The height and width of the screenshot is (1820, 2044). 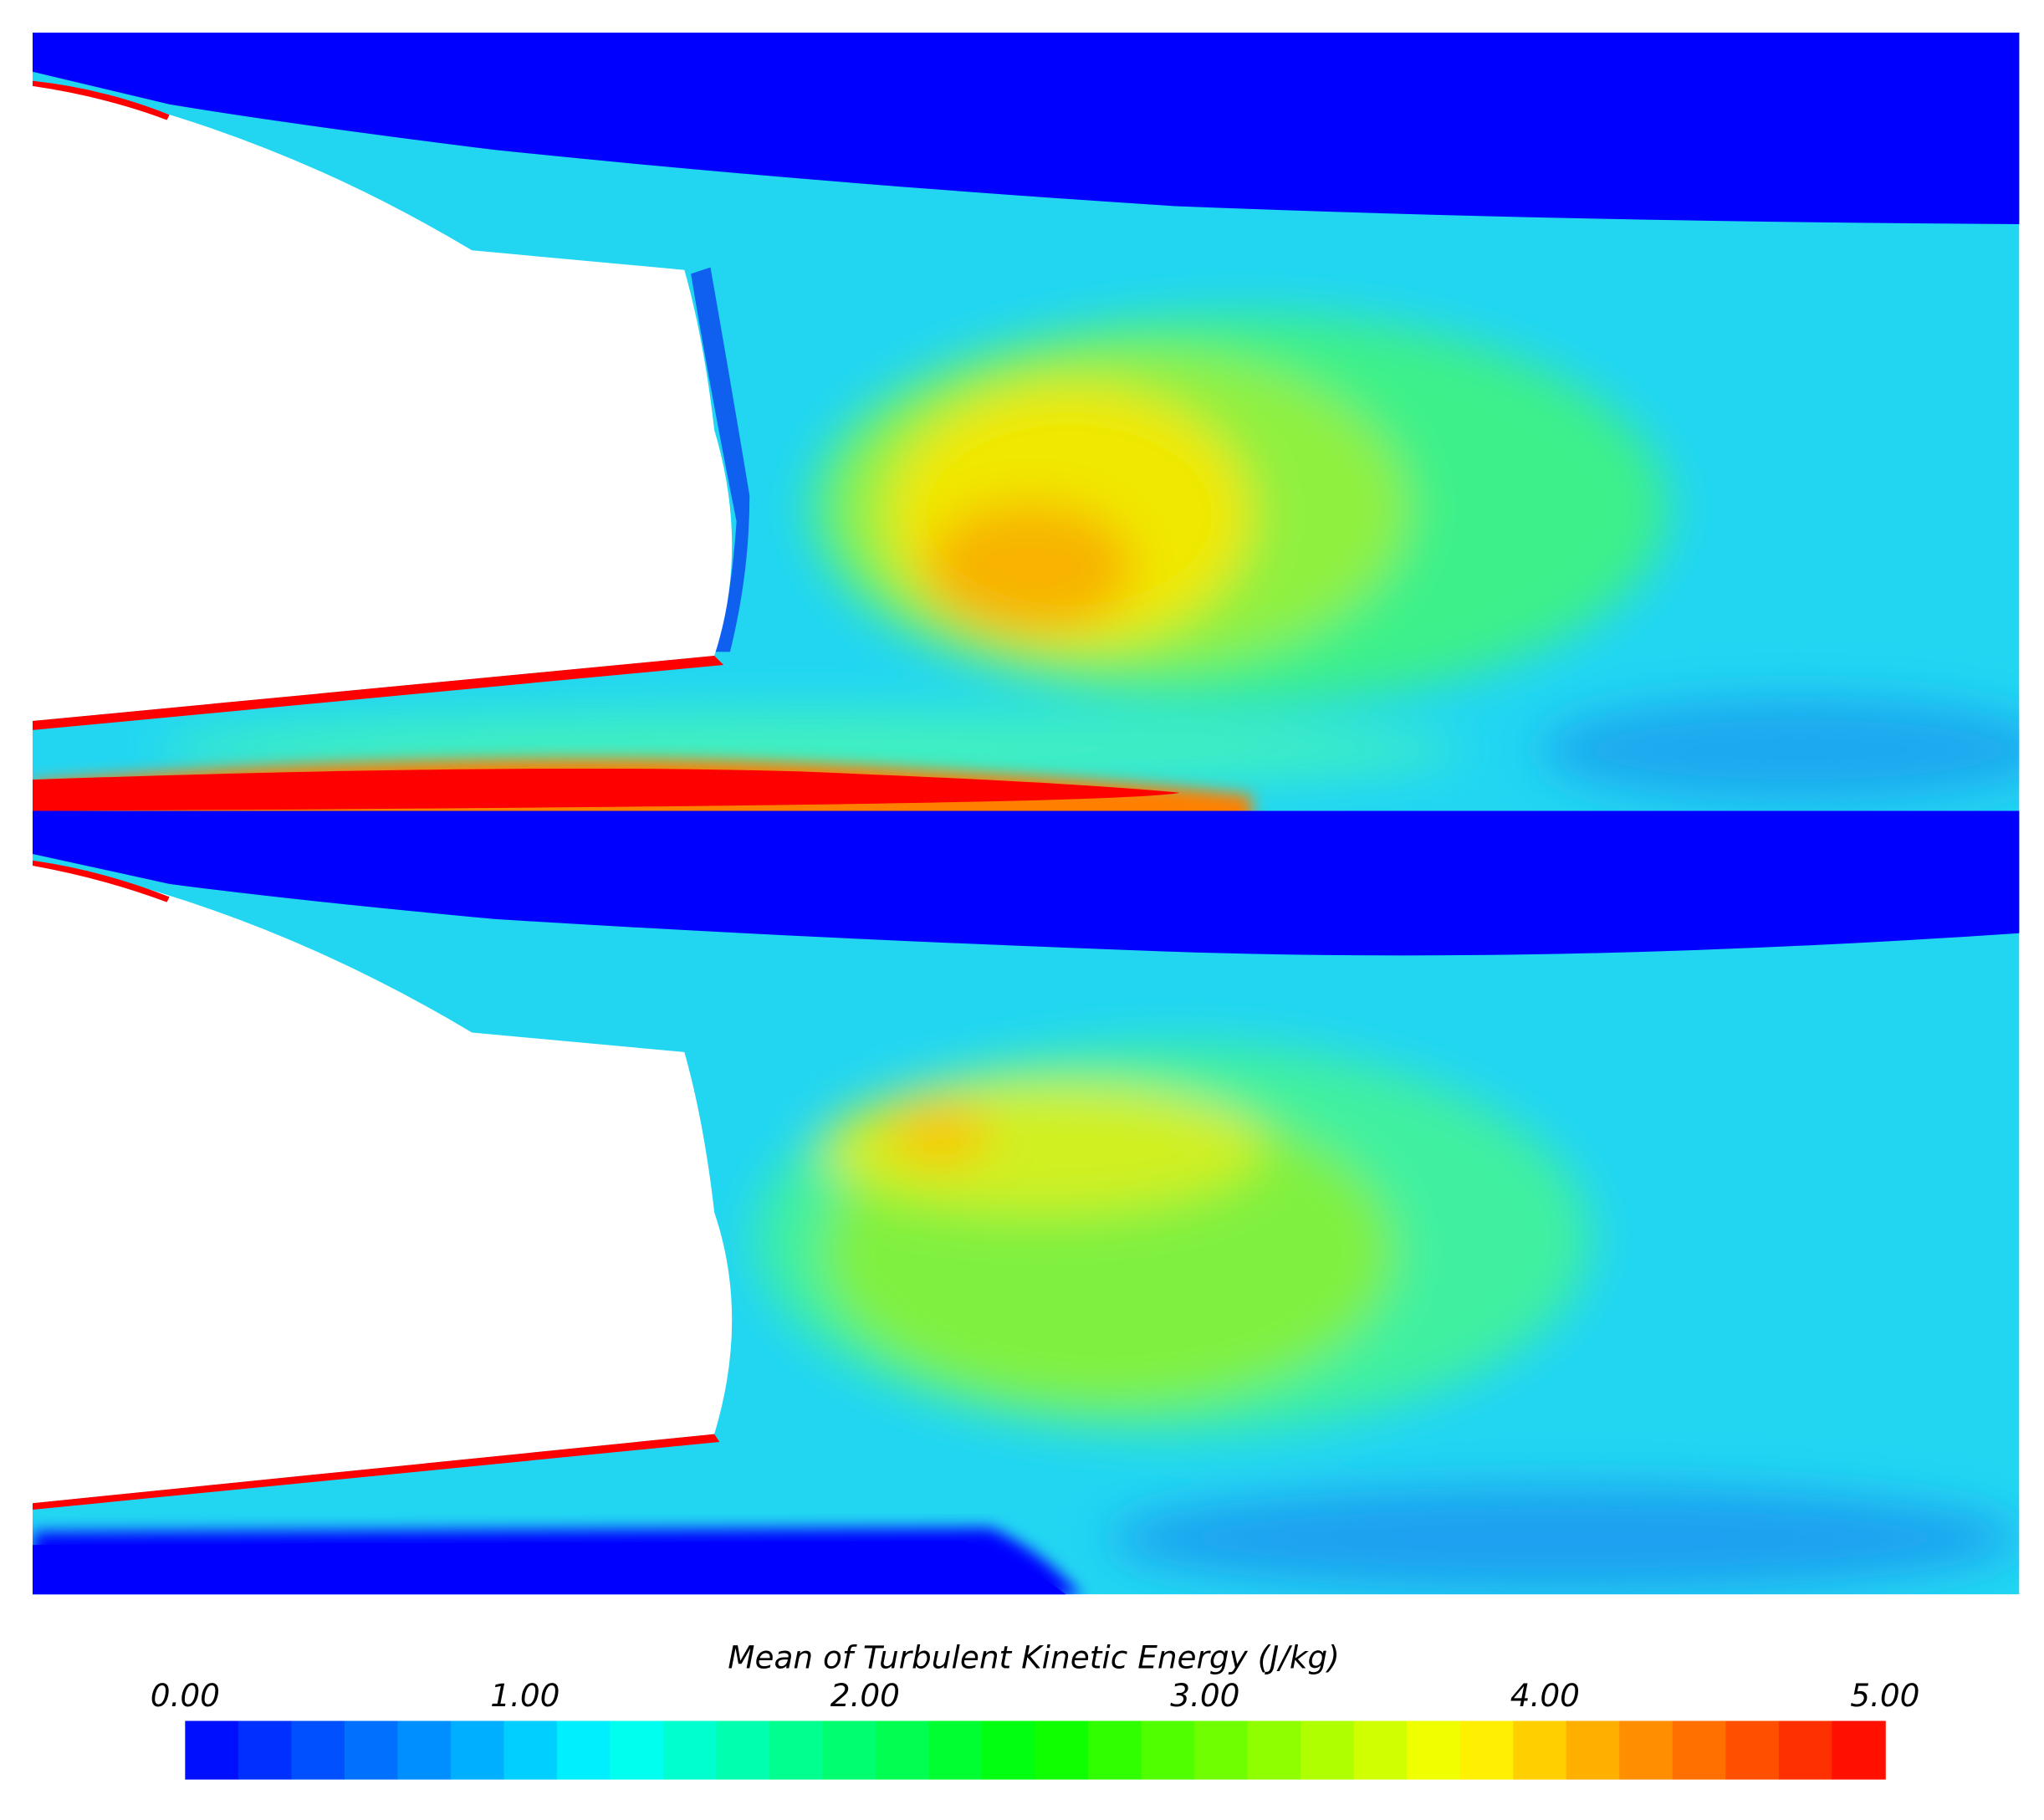 I want to click on colorbar-tick-label: 1.00, so click(x=525, y=1695).